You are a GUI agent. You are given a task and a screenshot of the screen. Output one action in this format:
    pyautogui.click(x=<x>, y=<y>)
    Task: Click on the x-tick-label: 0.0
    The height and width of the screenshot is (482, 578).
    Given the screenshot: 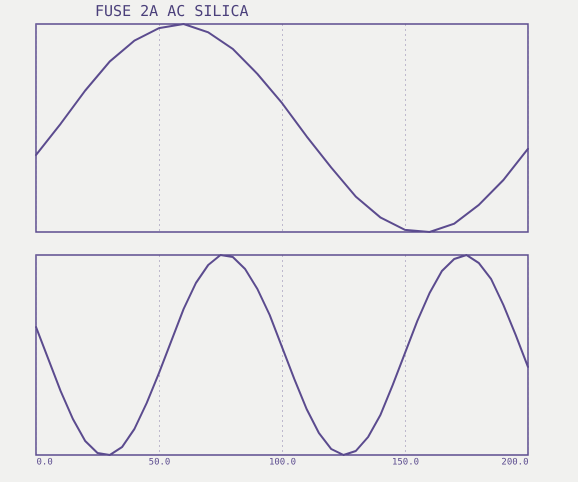 What is the action you would take?
    pyautogui.click(x=44, y=463)
    